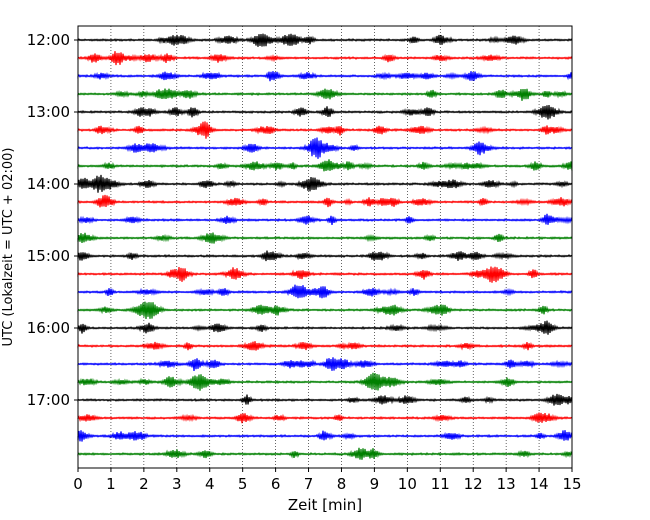 This screenshot has width=650, height=520. I want to click on y-tick-label: 16:00, so click(48, 328).